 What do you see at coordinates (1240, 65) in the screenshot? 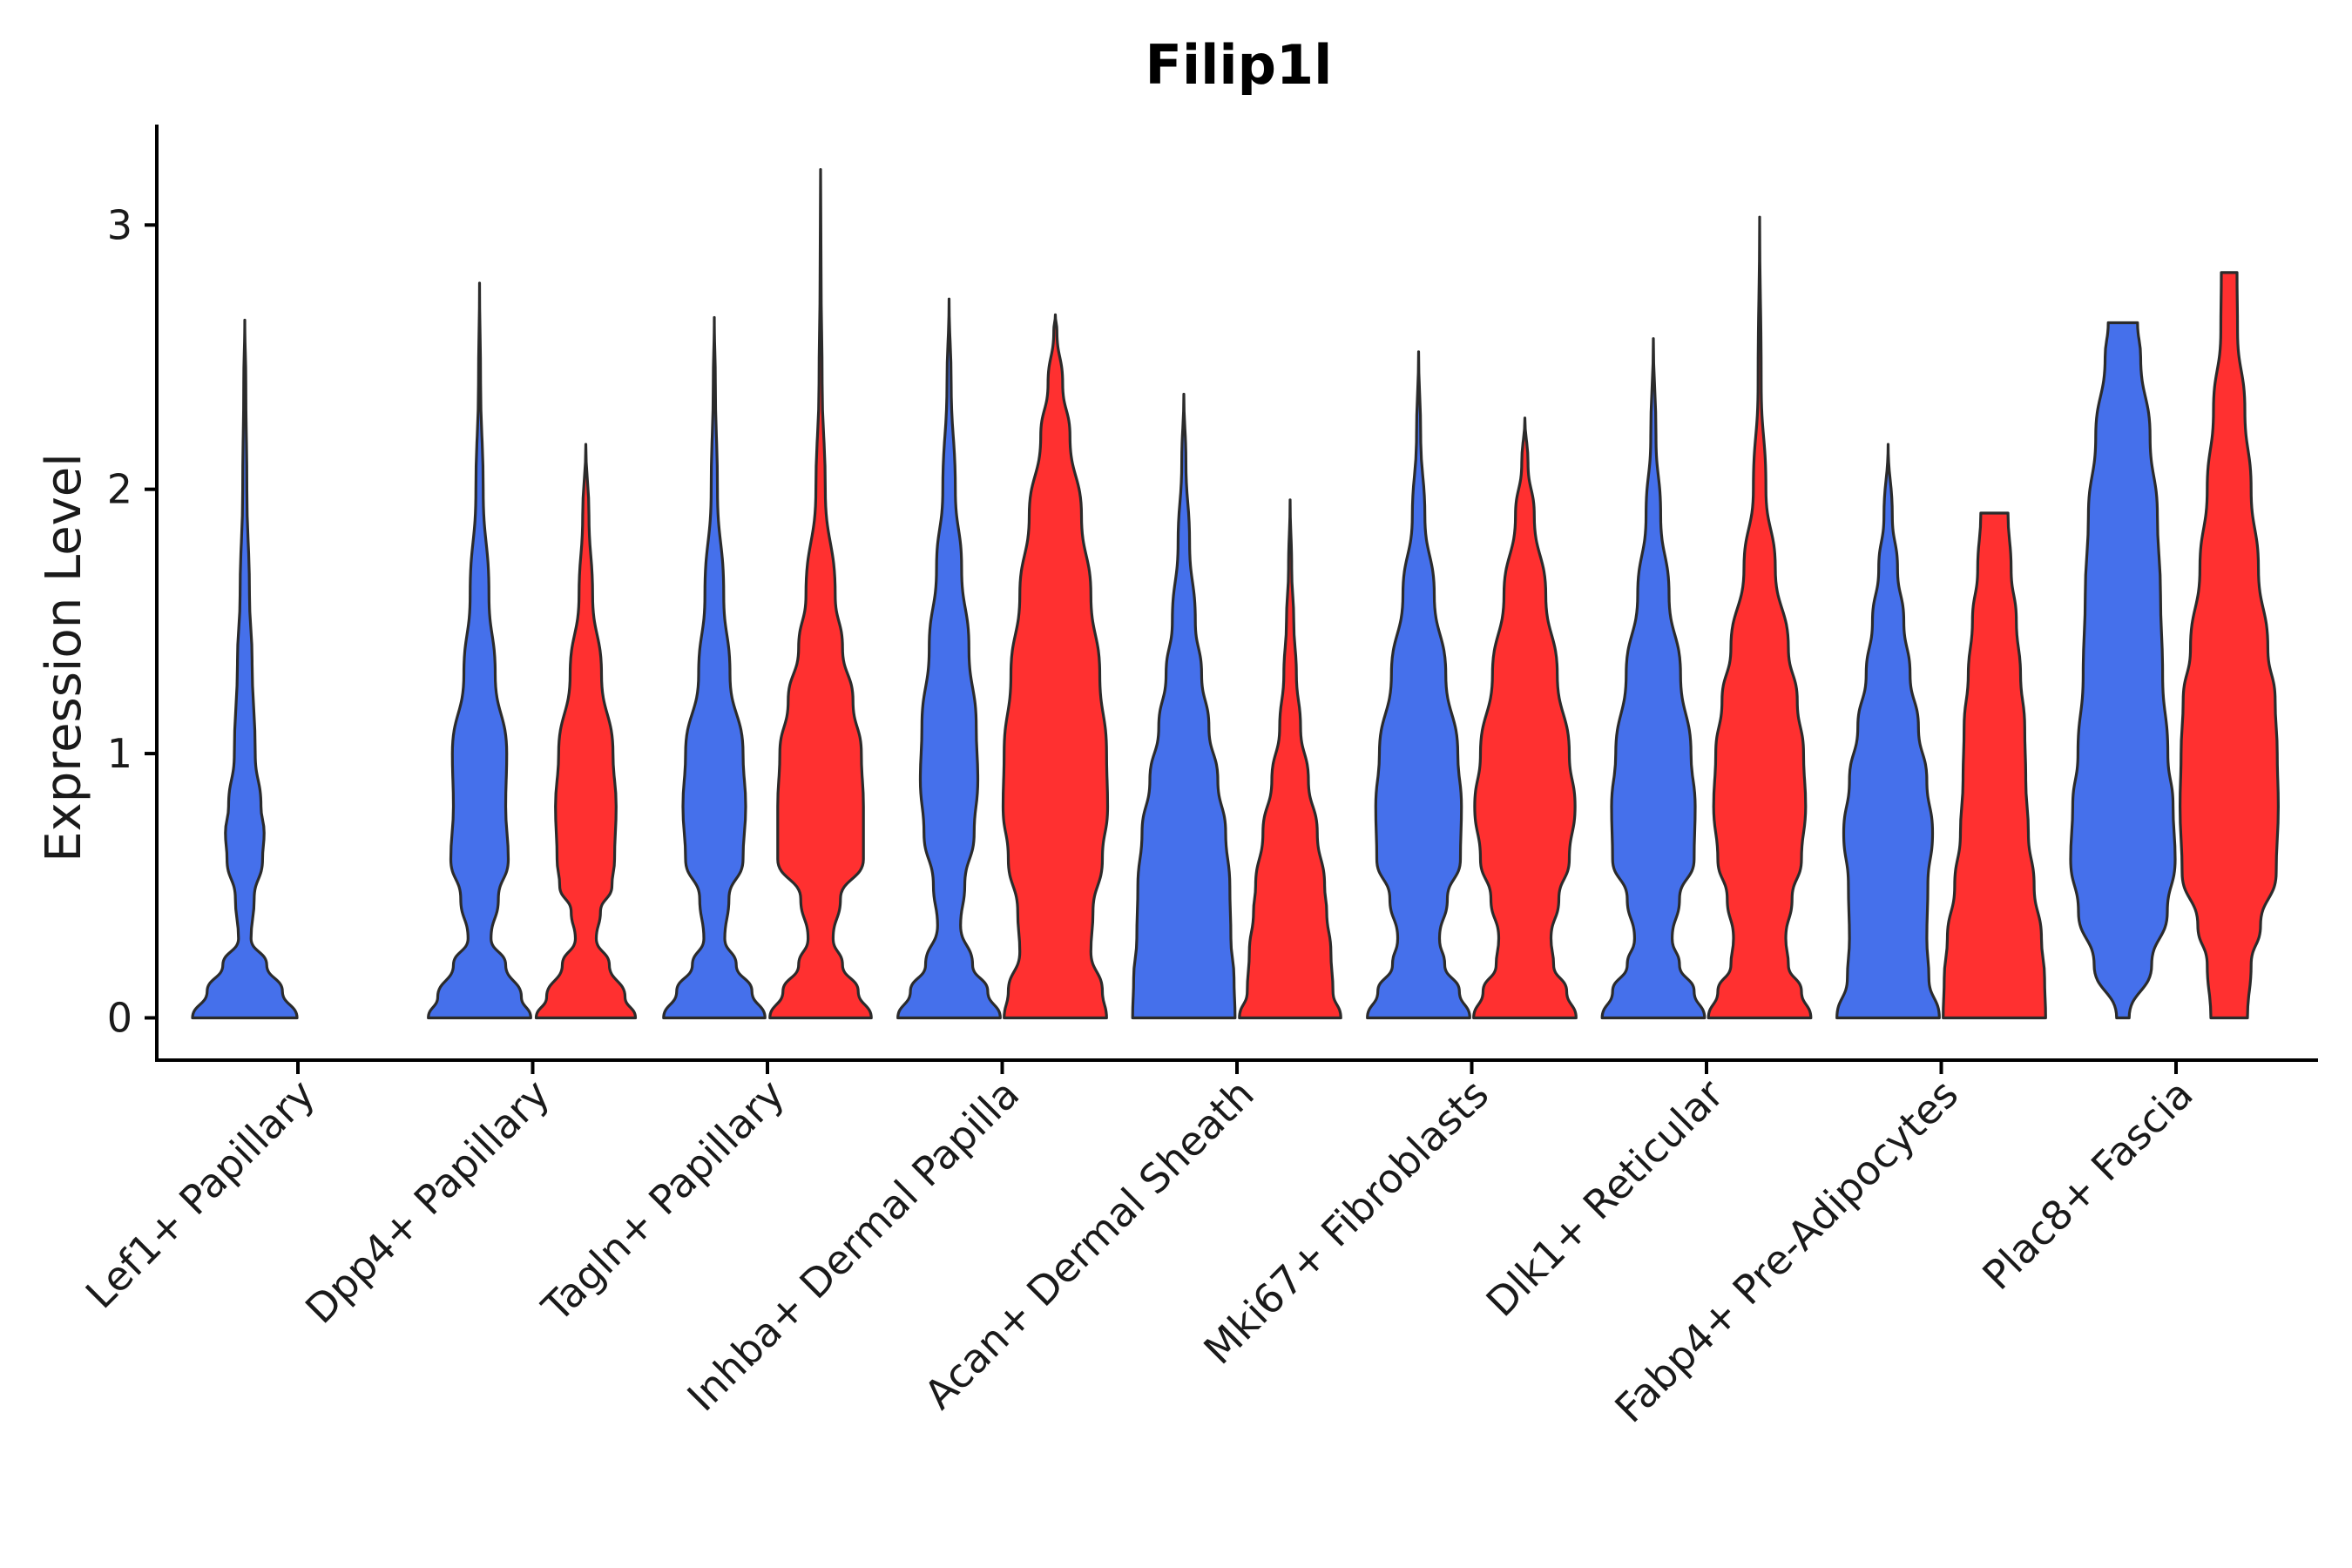
I see `chart-title: Filip1l` at bounding box center [1240, 65].